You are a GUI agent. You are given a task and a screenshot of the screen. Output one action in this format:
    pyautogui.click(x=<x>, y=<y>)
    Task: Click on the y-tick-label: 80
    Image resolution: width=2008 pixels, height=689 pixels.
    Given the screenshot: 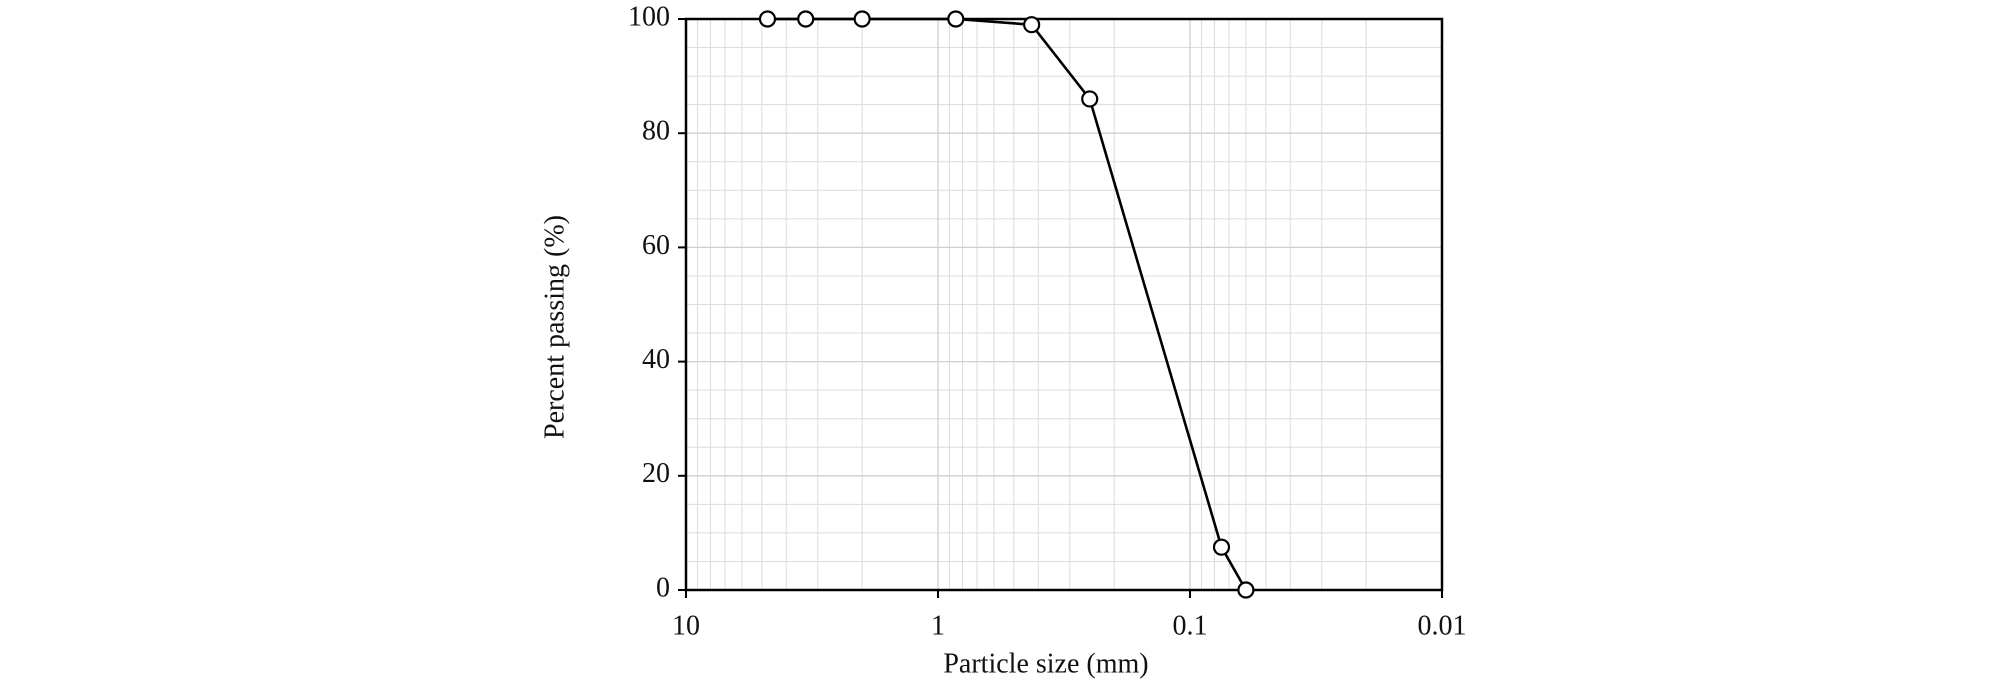 What is the action you would take?
    pyautogui.click(x=656, y=131)
    